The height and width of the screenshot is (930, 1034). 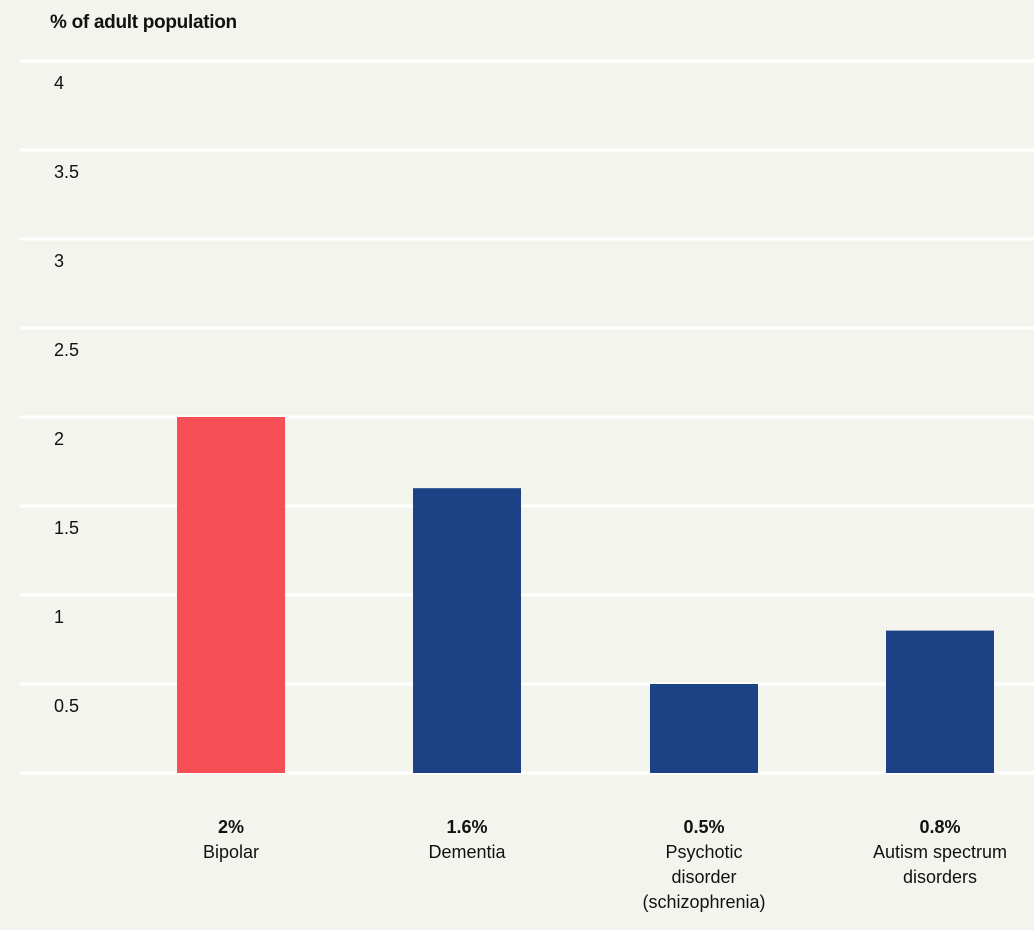 What do you see at coordinates (66, 528) in the screenshot?
I see `y-tick-label: 1.5` at bounding box center [66, 528].